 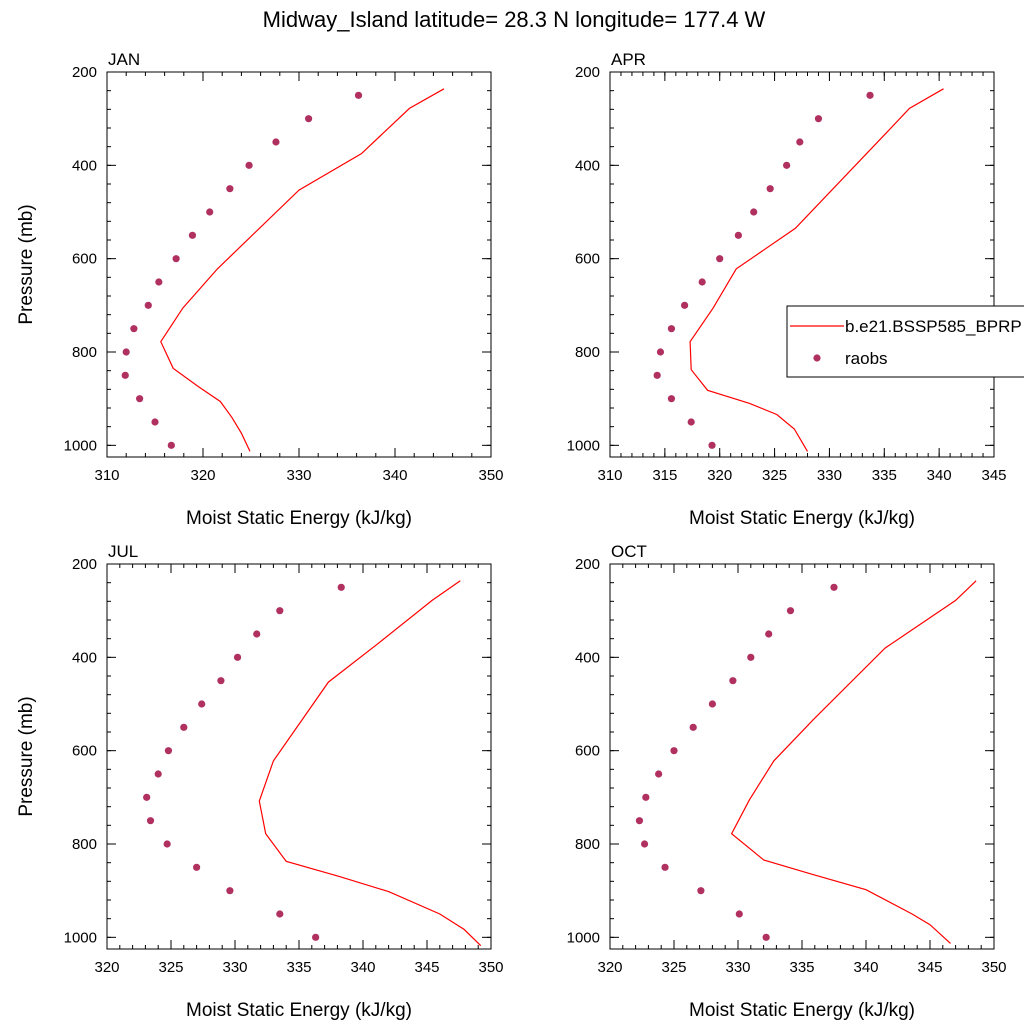 I want to click on legend-entry-label: raobs, so click(x=866, y=358).